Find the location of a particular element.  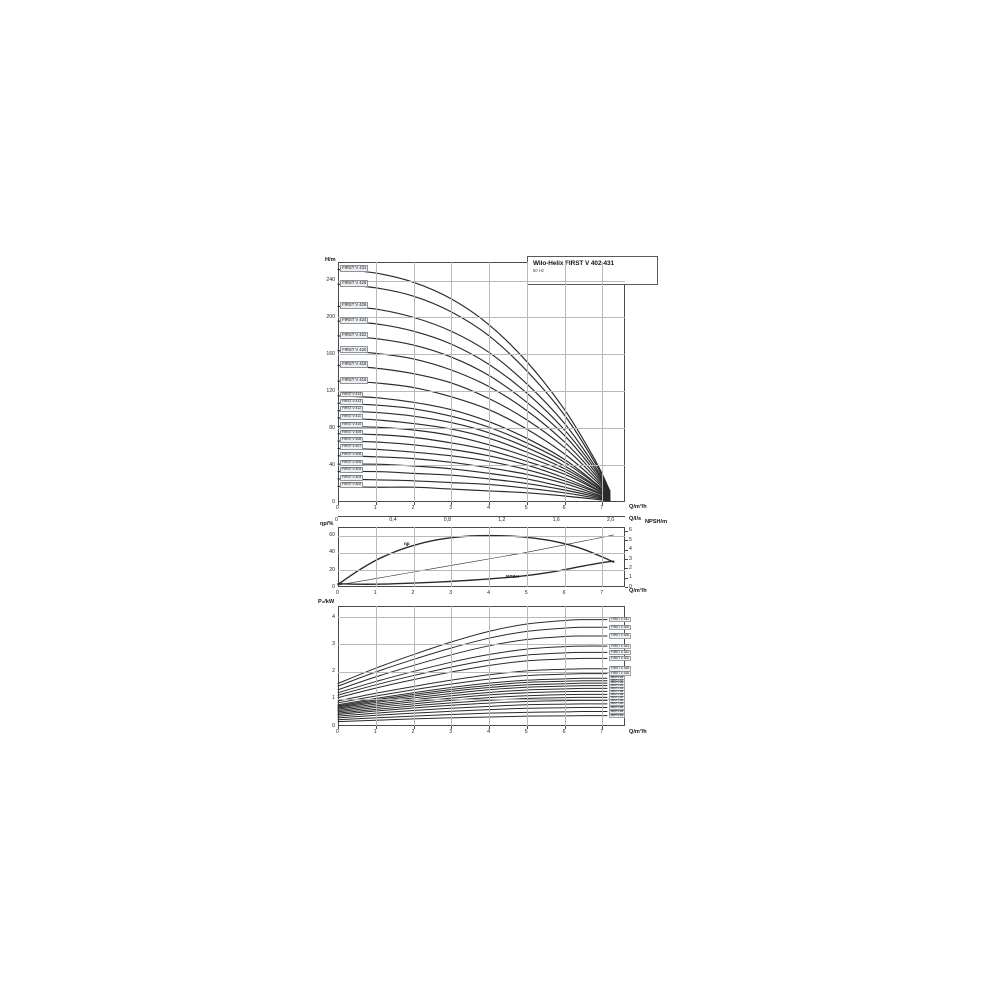

head-curve-label: FIRST V 410 is located at coordinates (352, 425).